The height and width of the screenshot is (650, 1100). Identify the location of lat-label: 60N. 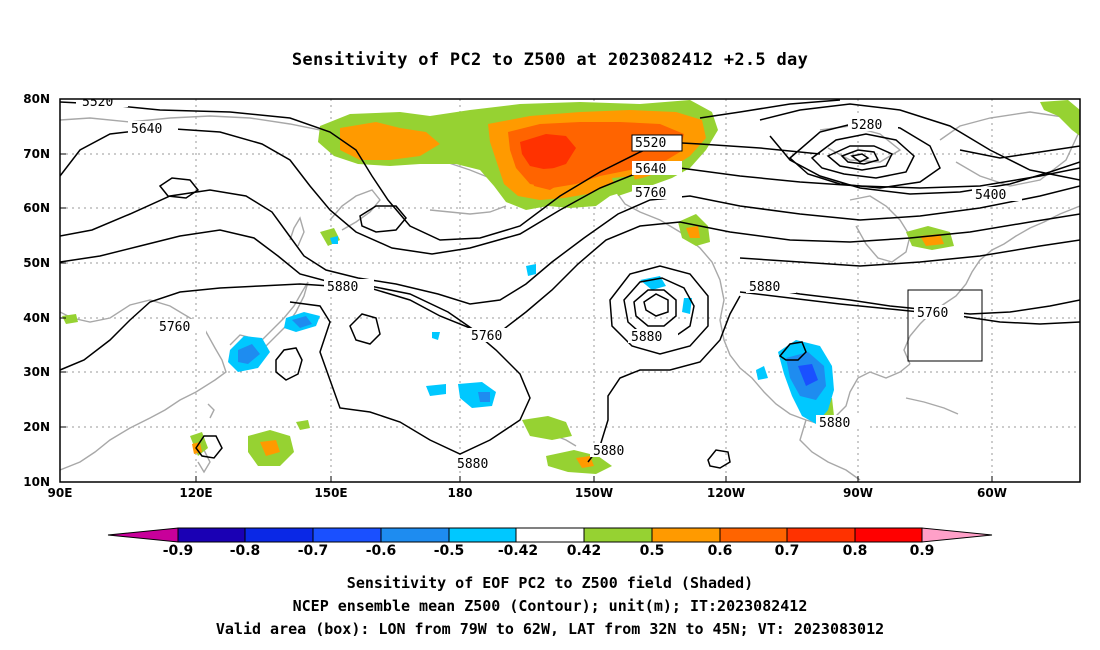
(36, 208).